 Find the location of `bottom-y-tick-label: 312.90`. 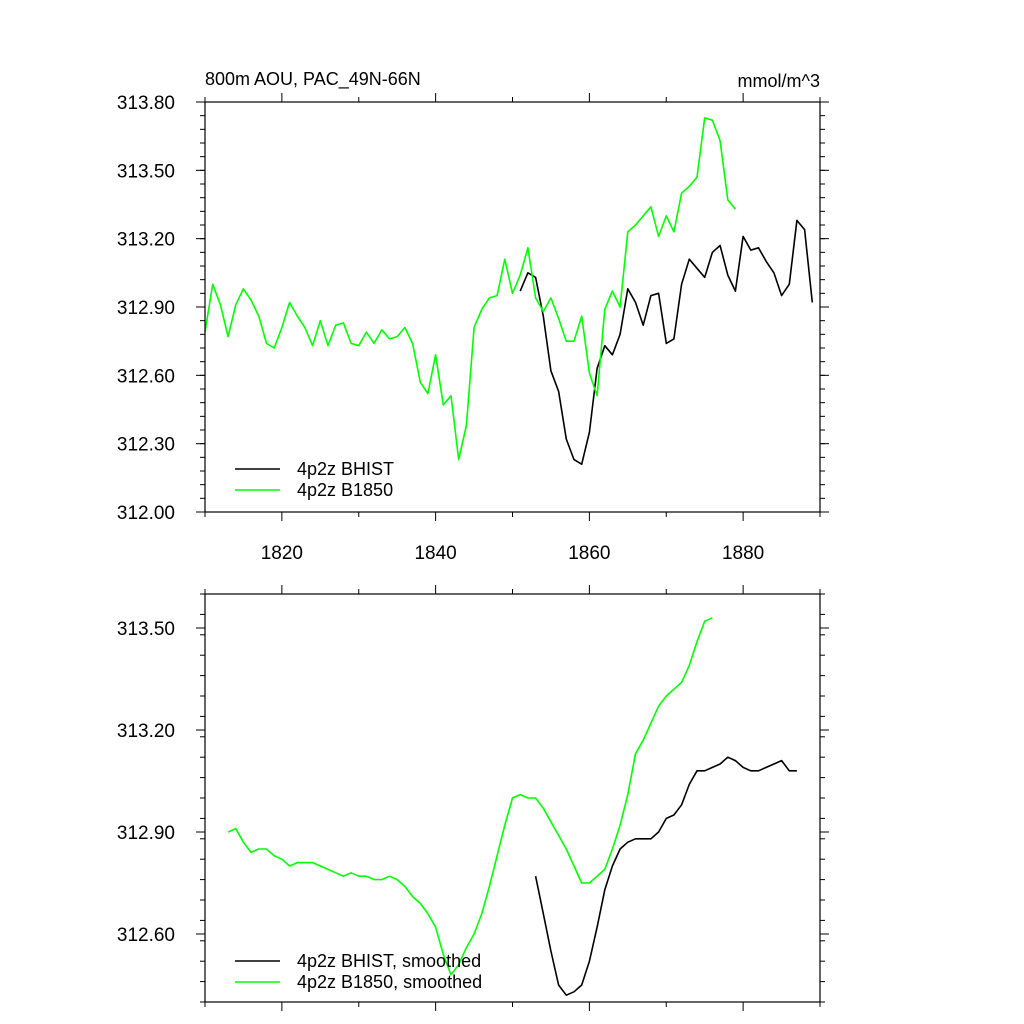

bottom-y-tick-label: 312.90 is located at coordinates (146, 833).